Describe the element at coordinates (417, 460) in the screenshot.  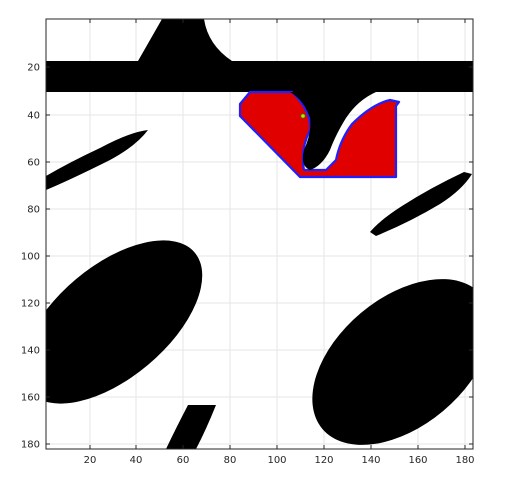
I see `x-tick-label: 160` at that location.